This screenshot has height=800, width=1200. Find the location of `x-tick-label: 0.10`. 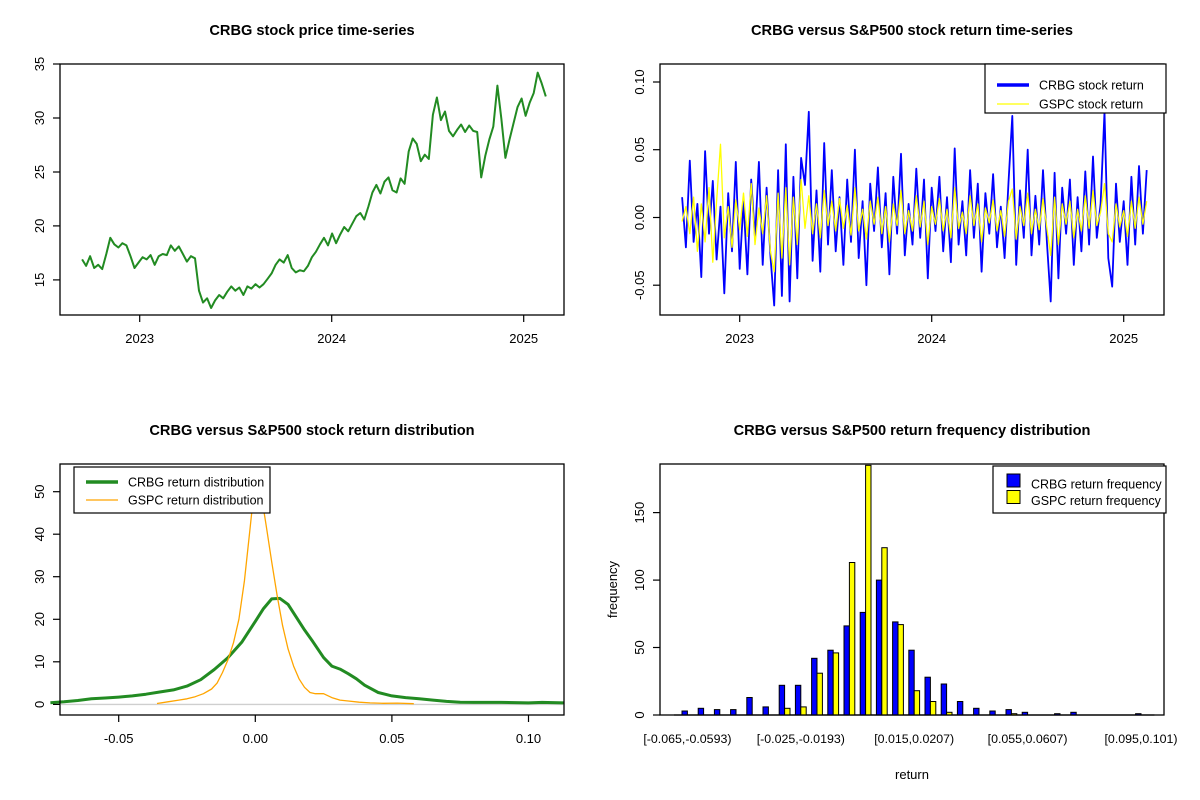

x-tick-label: 0.10 is located at coordinates (528, 738).